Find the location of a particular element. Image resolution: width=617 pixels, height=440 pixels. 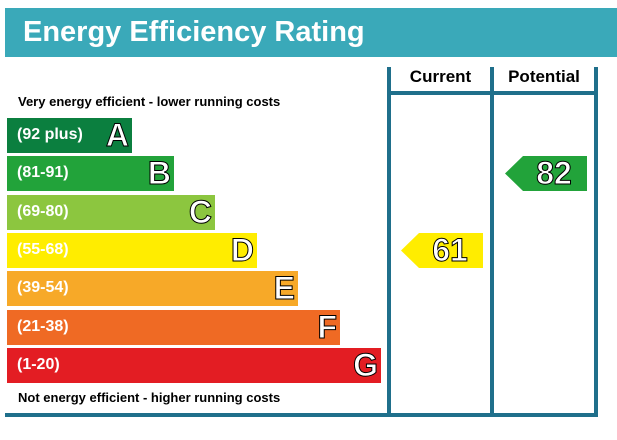

band-range-label: (81-91) is located at coordinates (43, 172).